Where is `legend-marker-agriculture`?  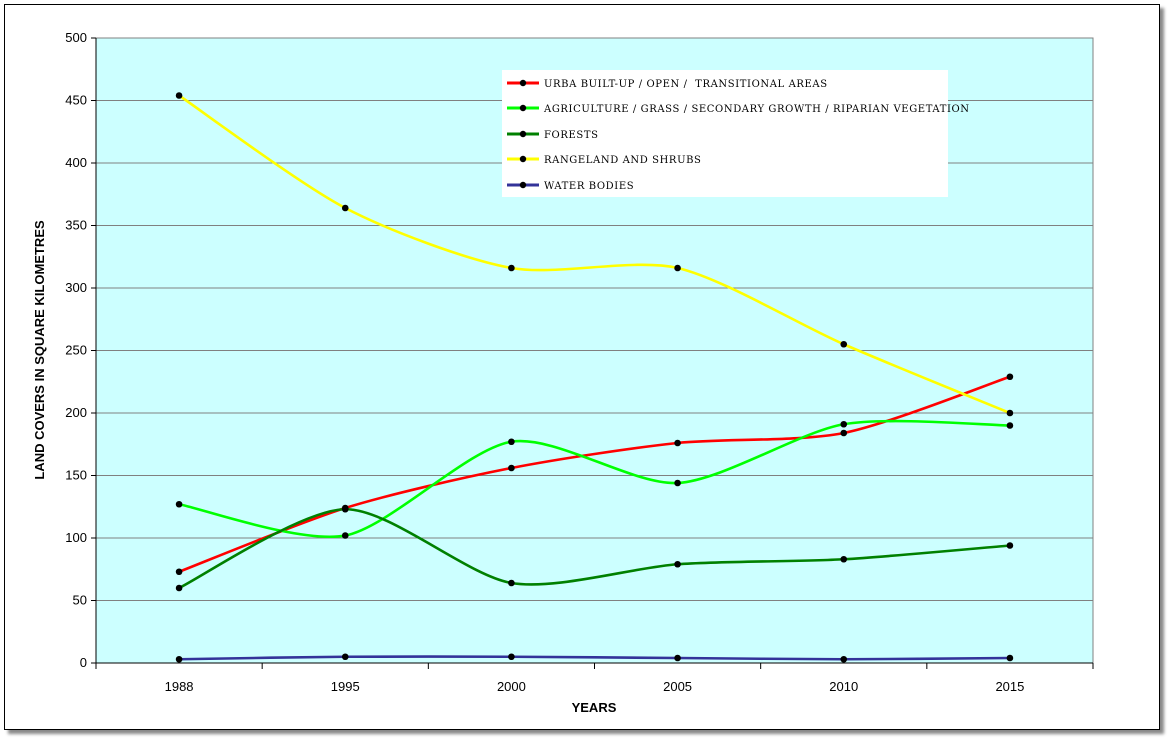 legend-marker-agriculture is located at coordinates (523, 108).